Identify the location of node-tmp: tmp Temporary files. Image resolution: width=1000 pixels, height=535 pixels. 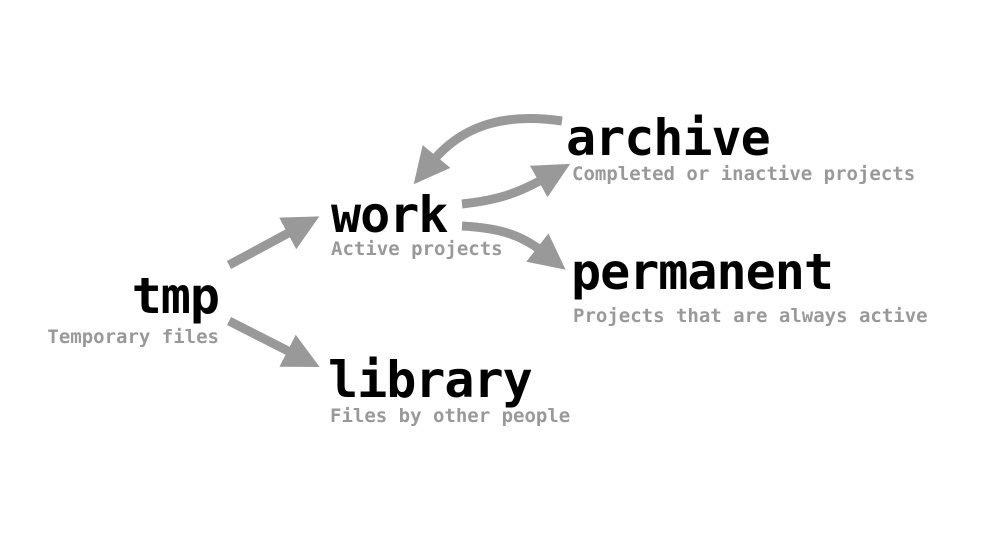
(133, 307).